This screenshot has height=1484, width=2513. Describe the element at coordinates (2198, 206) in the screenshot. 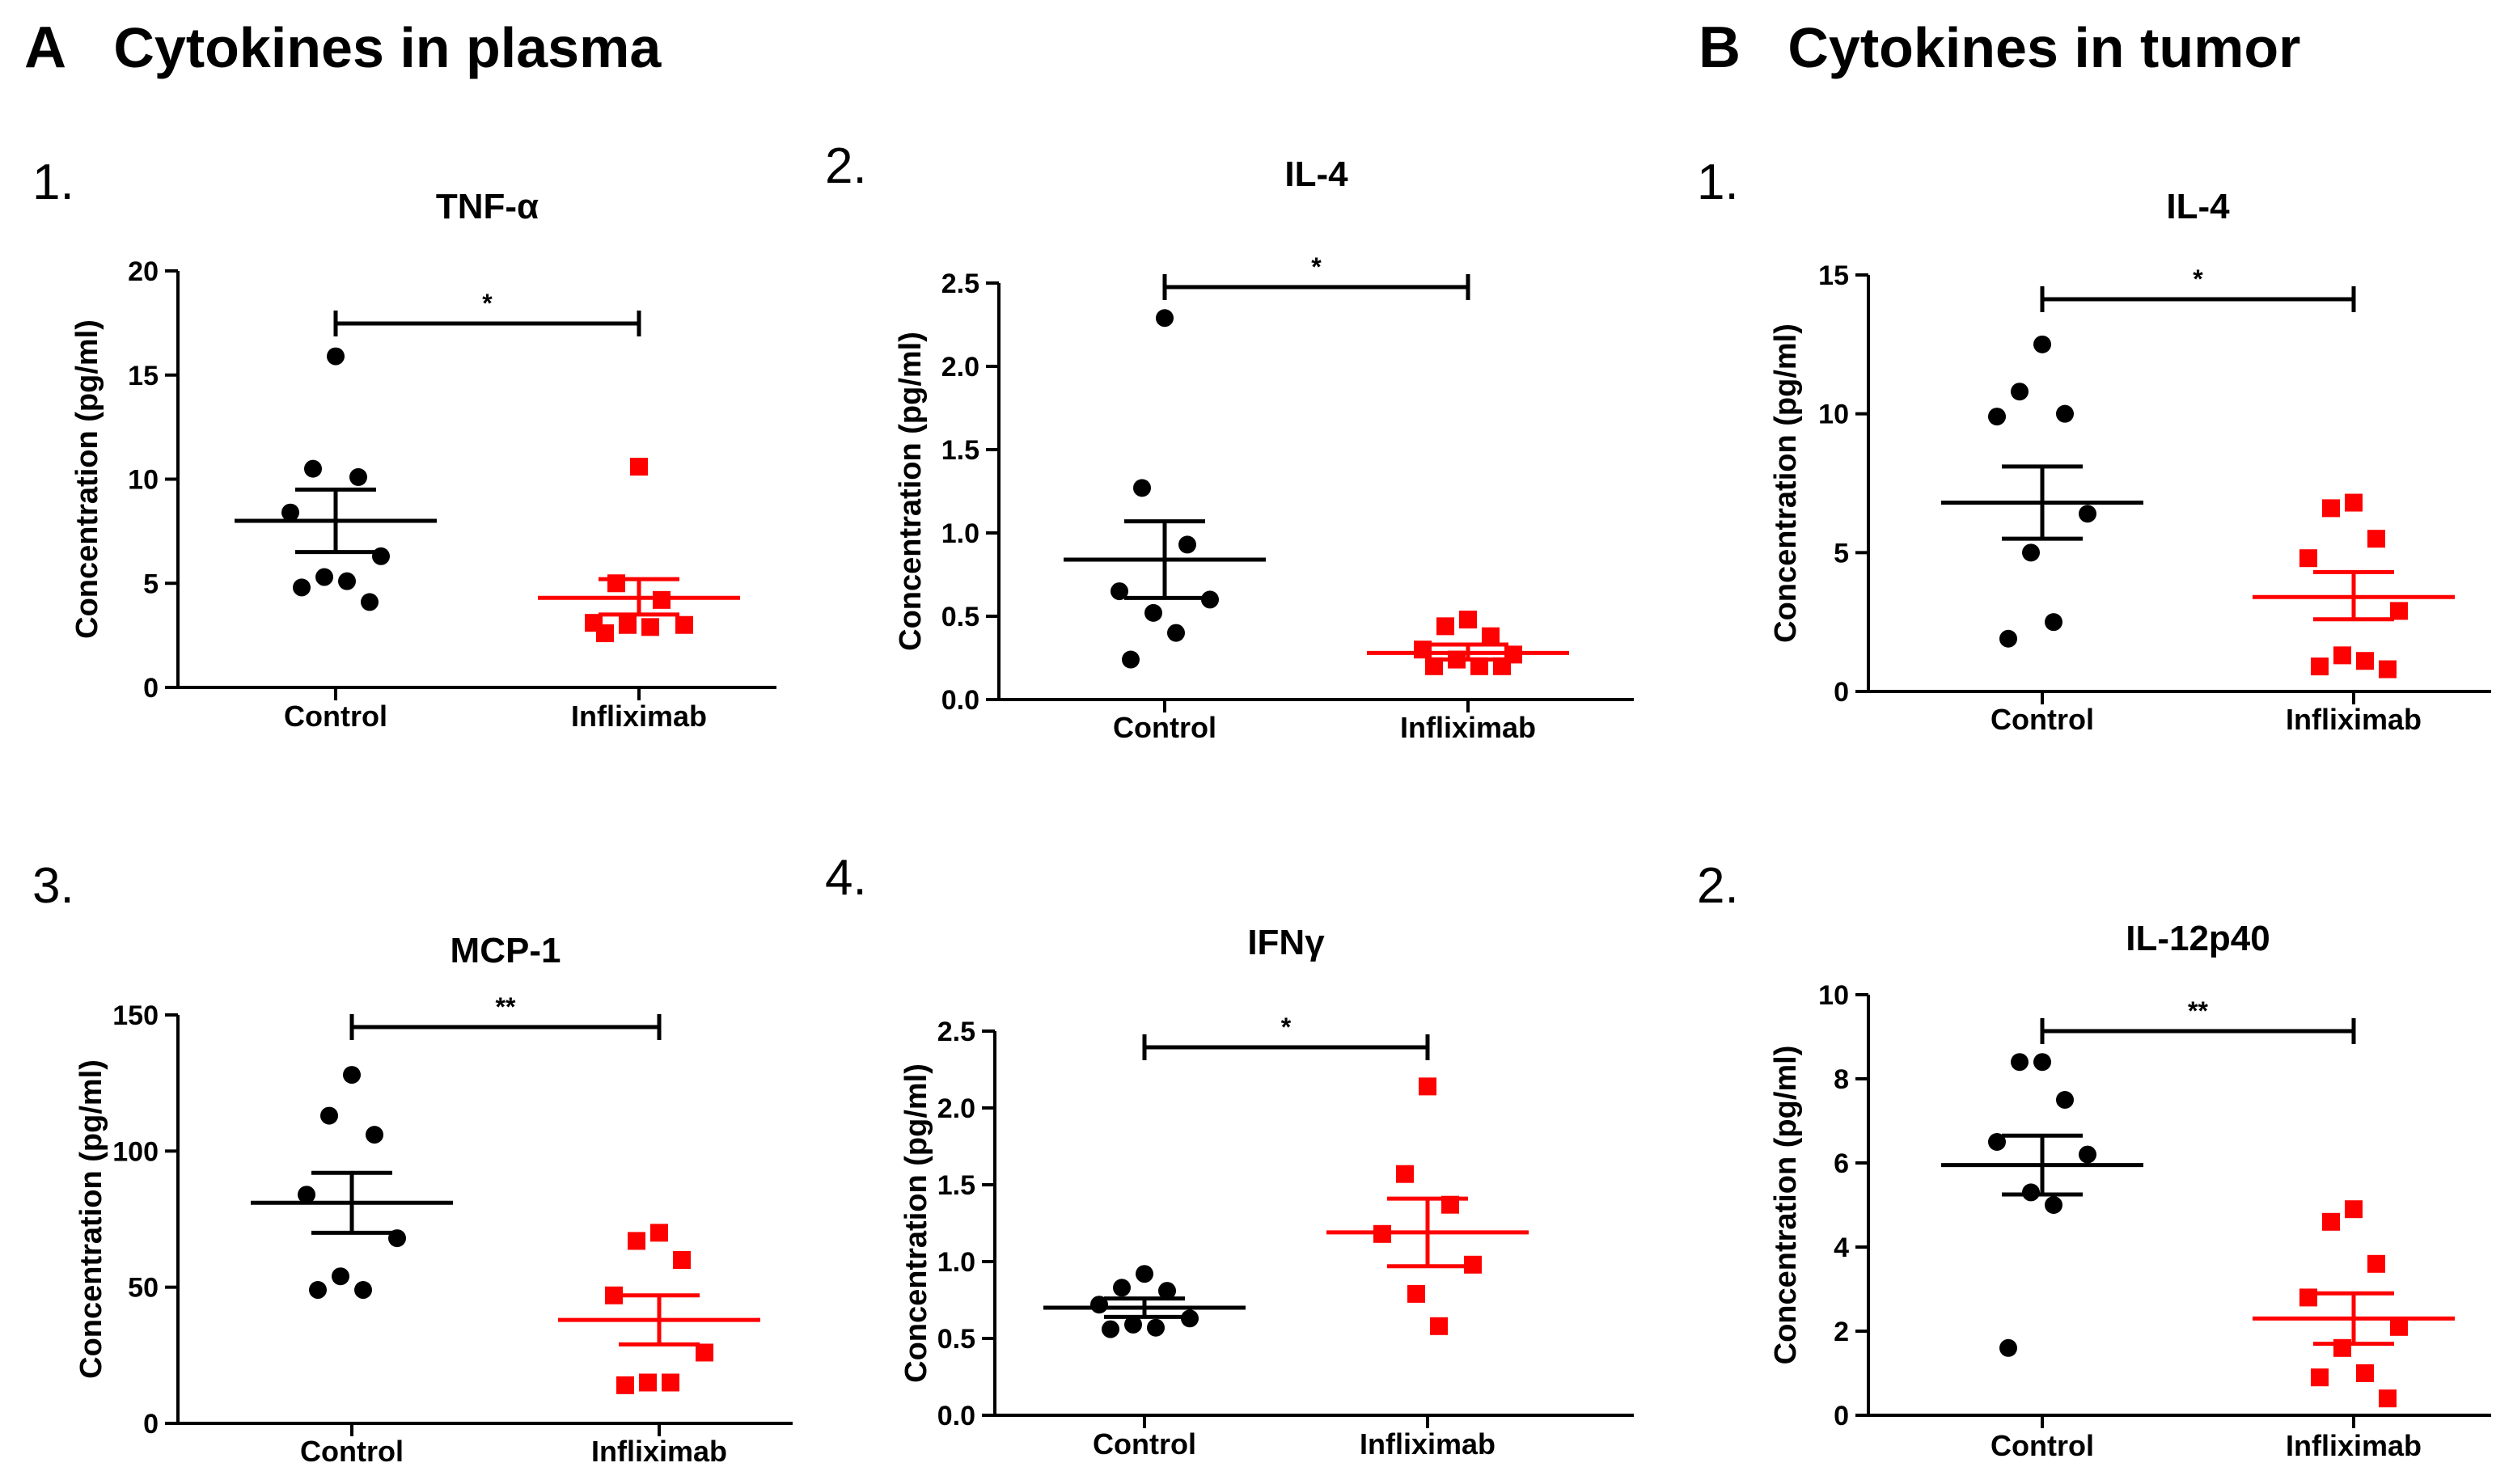

I see `chart-title: IL-4` at that location.